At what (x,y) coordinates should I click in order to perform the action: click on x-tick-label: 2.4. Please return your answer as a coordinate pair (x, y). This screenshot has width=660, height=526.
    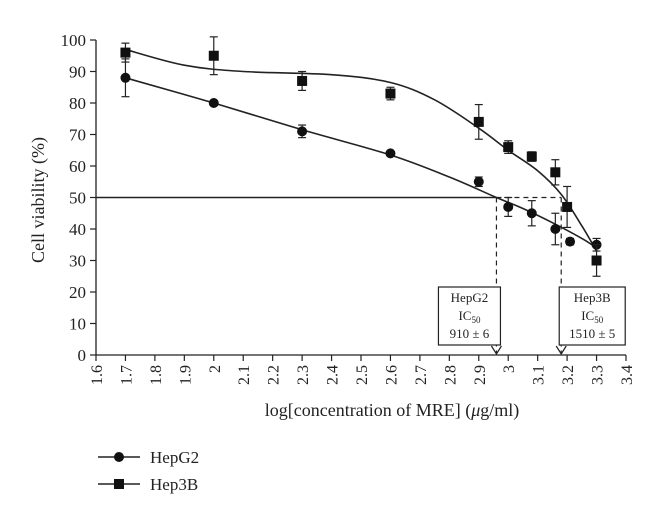
    Looking at the image, I should click on (333, 375).